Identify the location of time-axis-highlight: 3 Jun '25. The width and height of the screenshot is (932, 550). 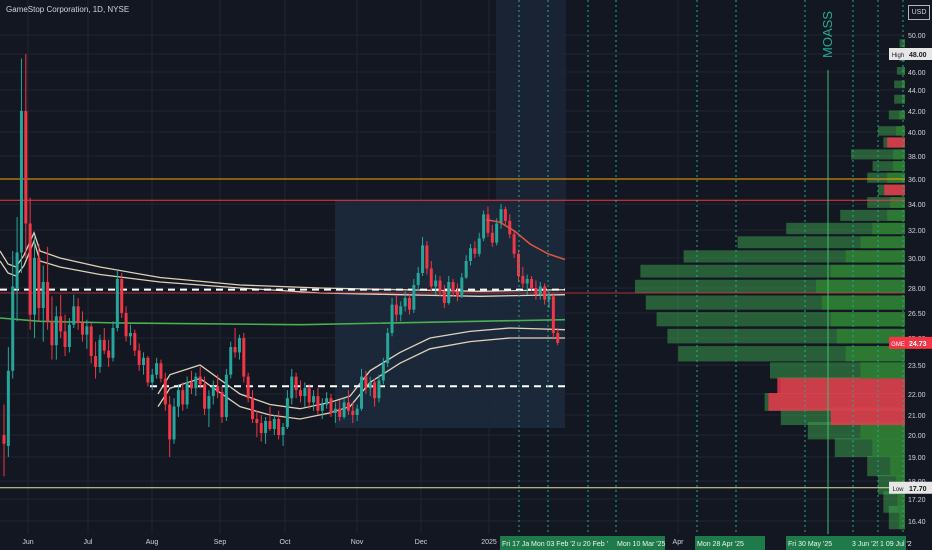
(866, 543).